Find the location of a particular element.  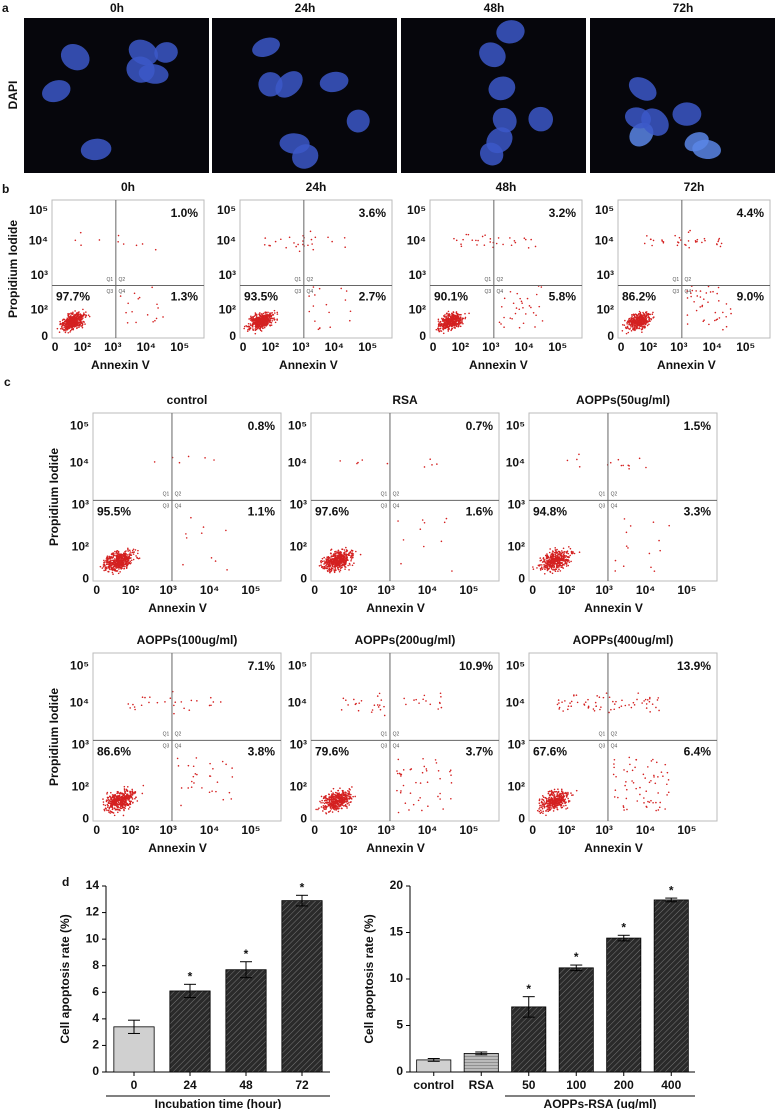

nucleus is located at coordinates (510, 32).